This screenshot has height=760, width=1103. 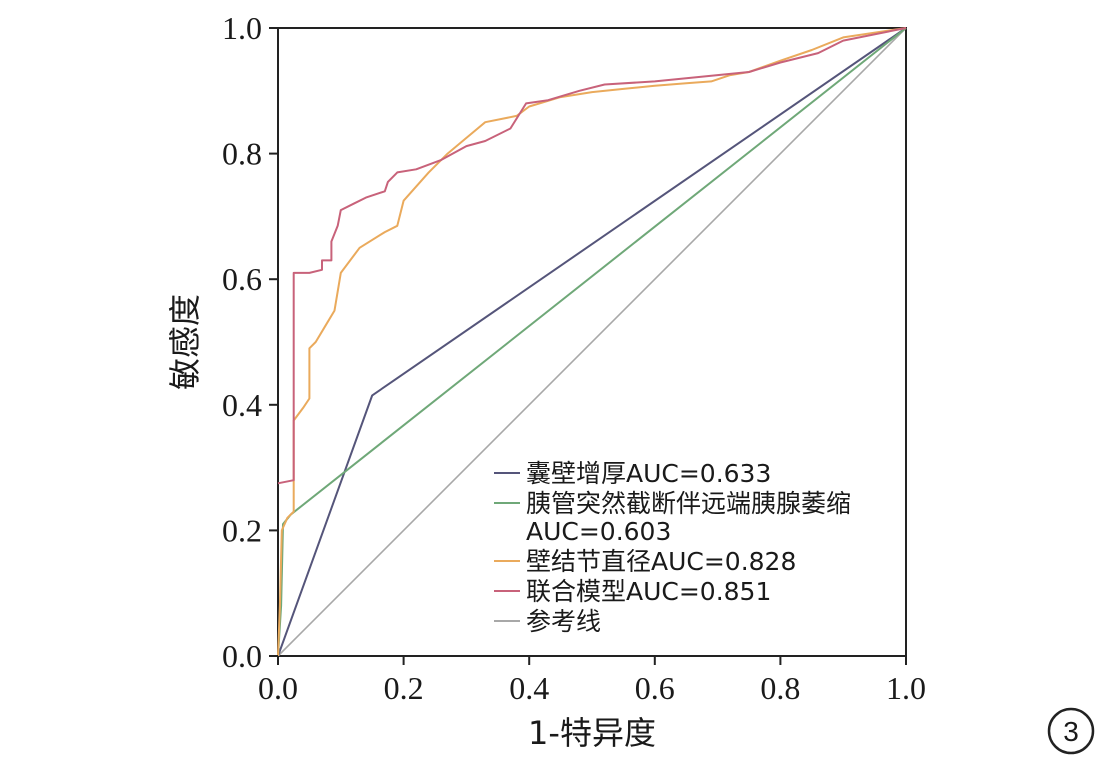 I want to click on legend-label-5: 参考线, so click(x=563, y=621).